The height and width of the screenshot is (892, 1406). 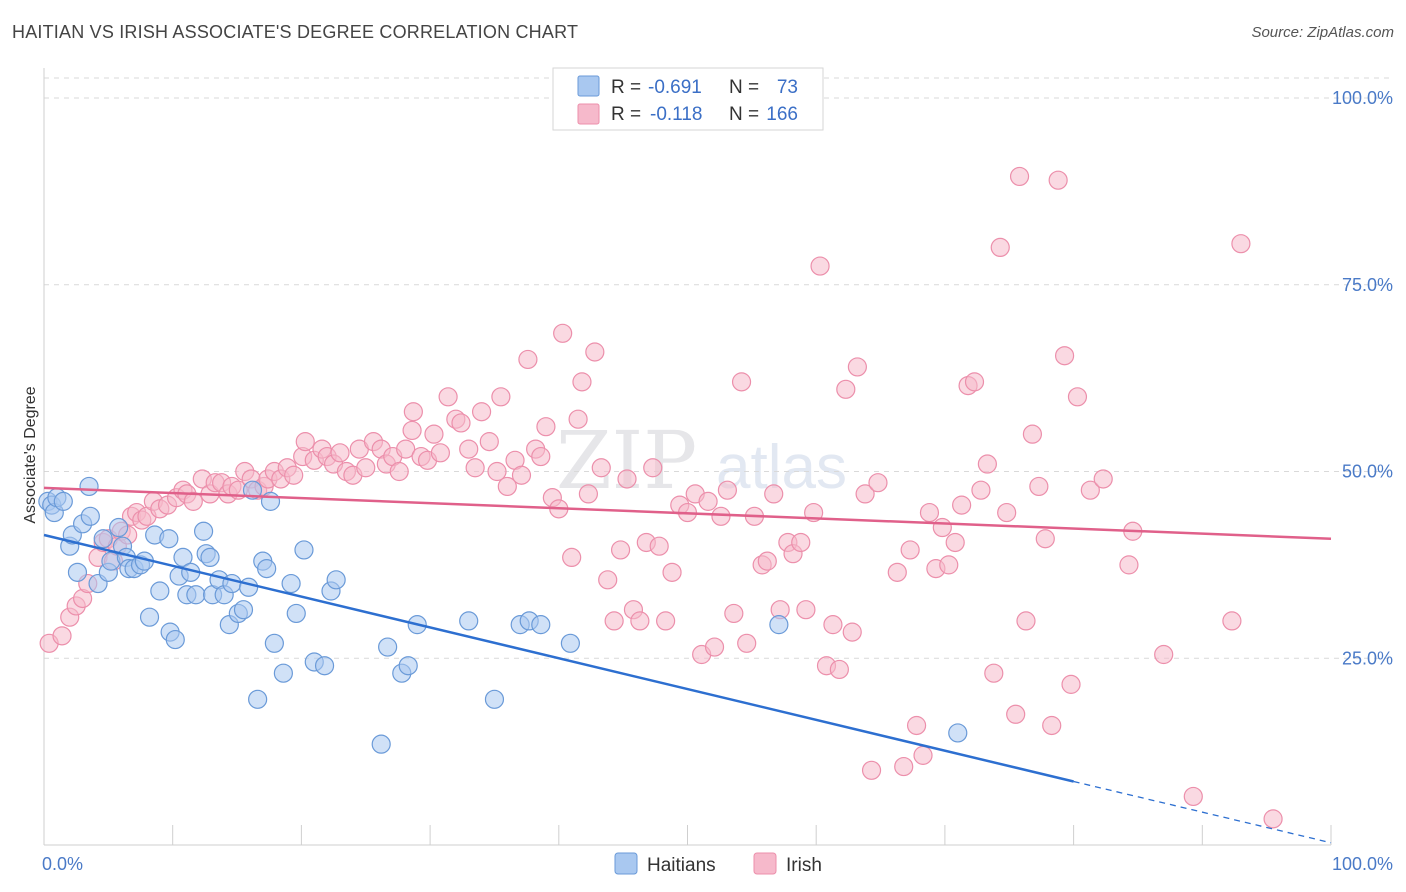 I want to click on y-tick-label: 75.0%, so click(x=1367, y=285).